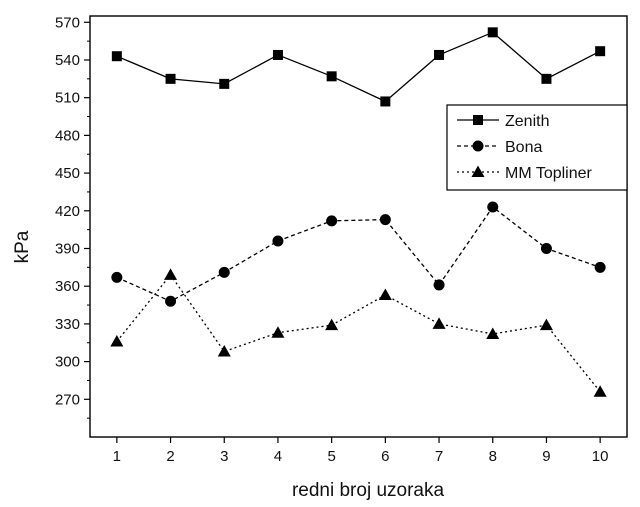 The width and height of the screenshot is (640, 507). What do you see at coordinates (67, 324) in the screenshot?
I see `y-tick-label: 330` at bounding box center [67, 324].